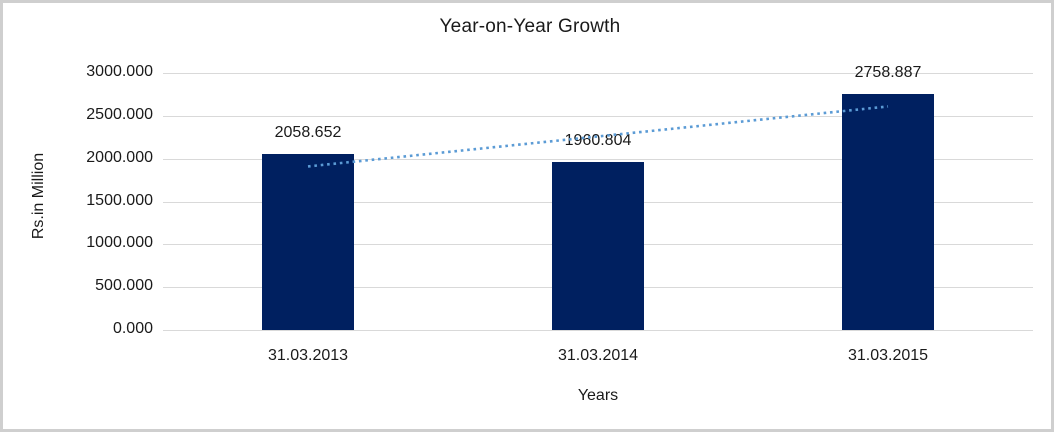 This screenshot has width=1054, height=432. Describe the element at coordinates (888, 355) in the screenshot. I see `x-axis-category-label: 31.03.2015` at that location.